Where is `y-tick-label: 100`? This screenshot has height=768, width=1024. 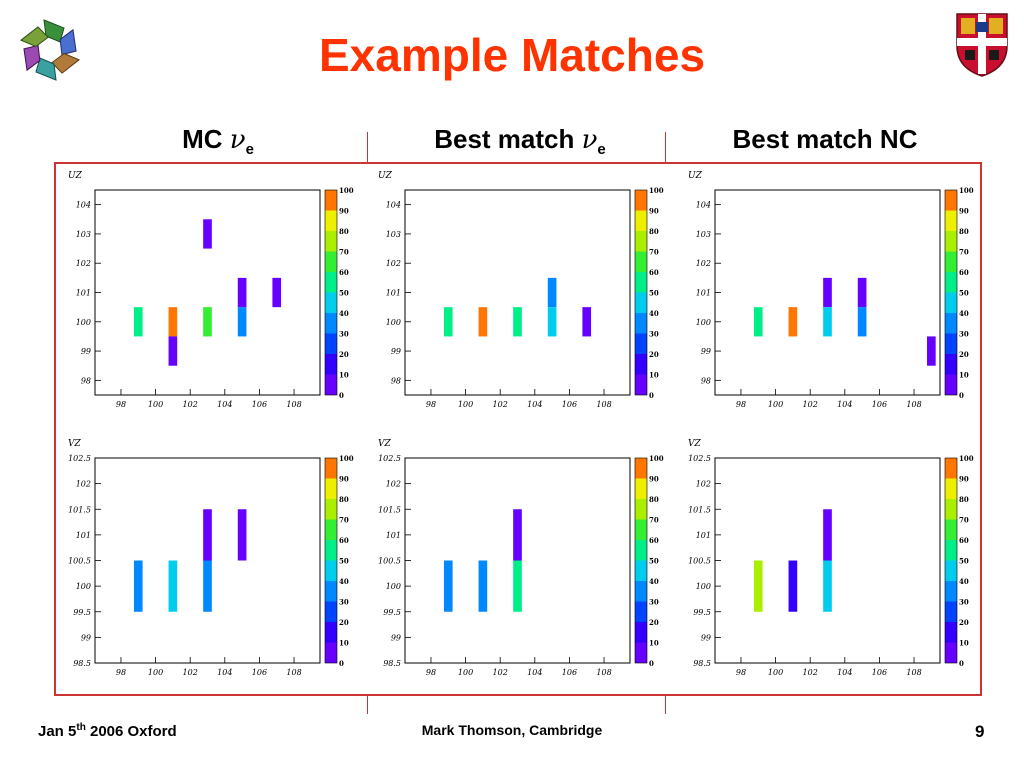
y-tick-label: 100 is located at coordinates (393, 322).